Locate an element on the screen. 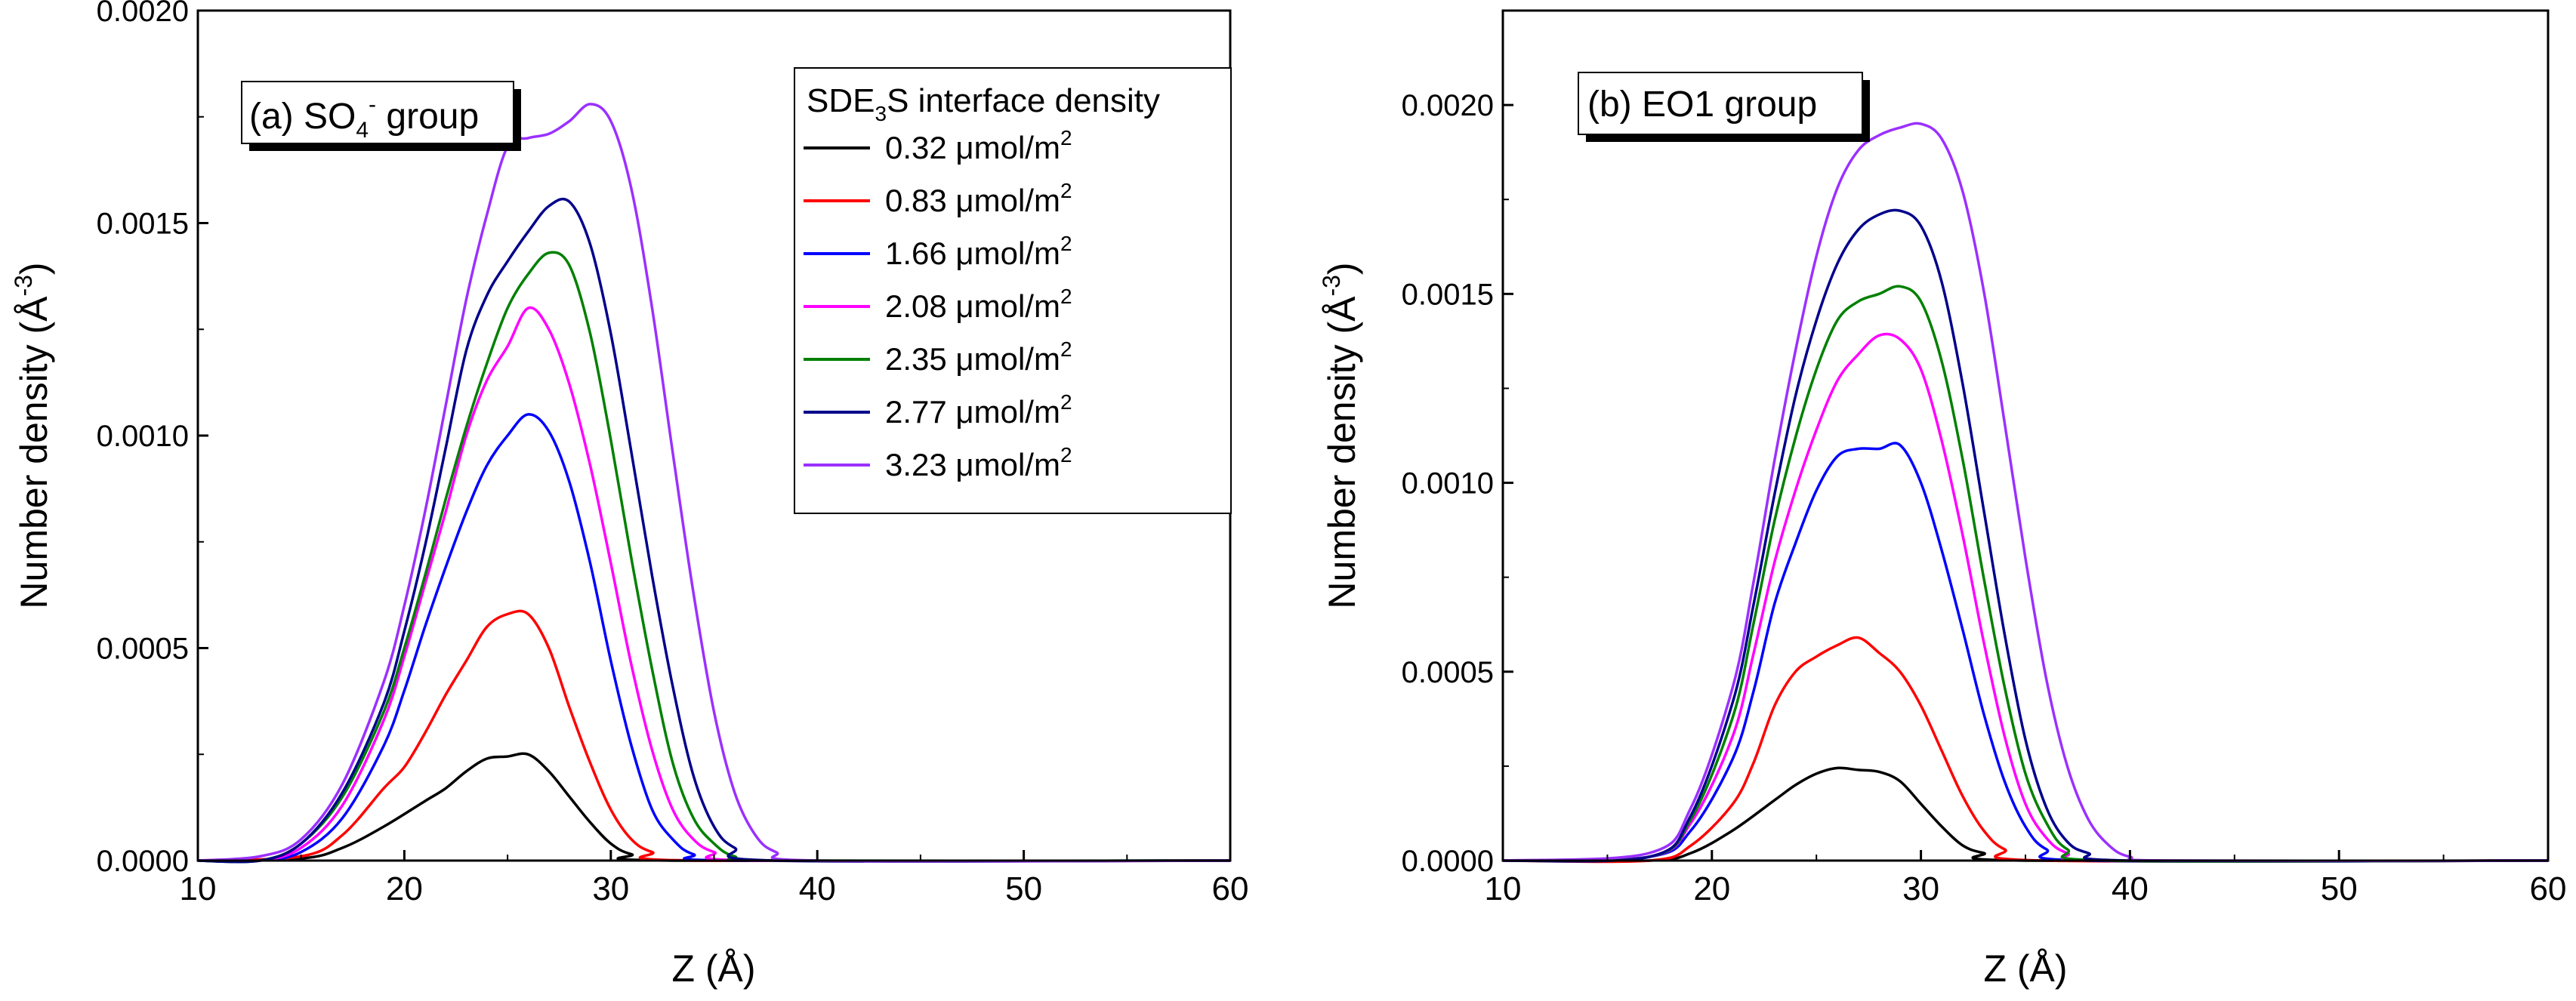 Image resolution: width=2576 pixels, height=1001 pixels. panel-a-legend-title: SDE3S interface density is located at coordinates (983, 103).